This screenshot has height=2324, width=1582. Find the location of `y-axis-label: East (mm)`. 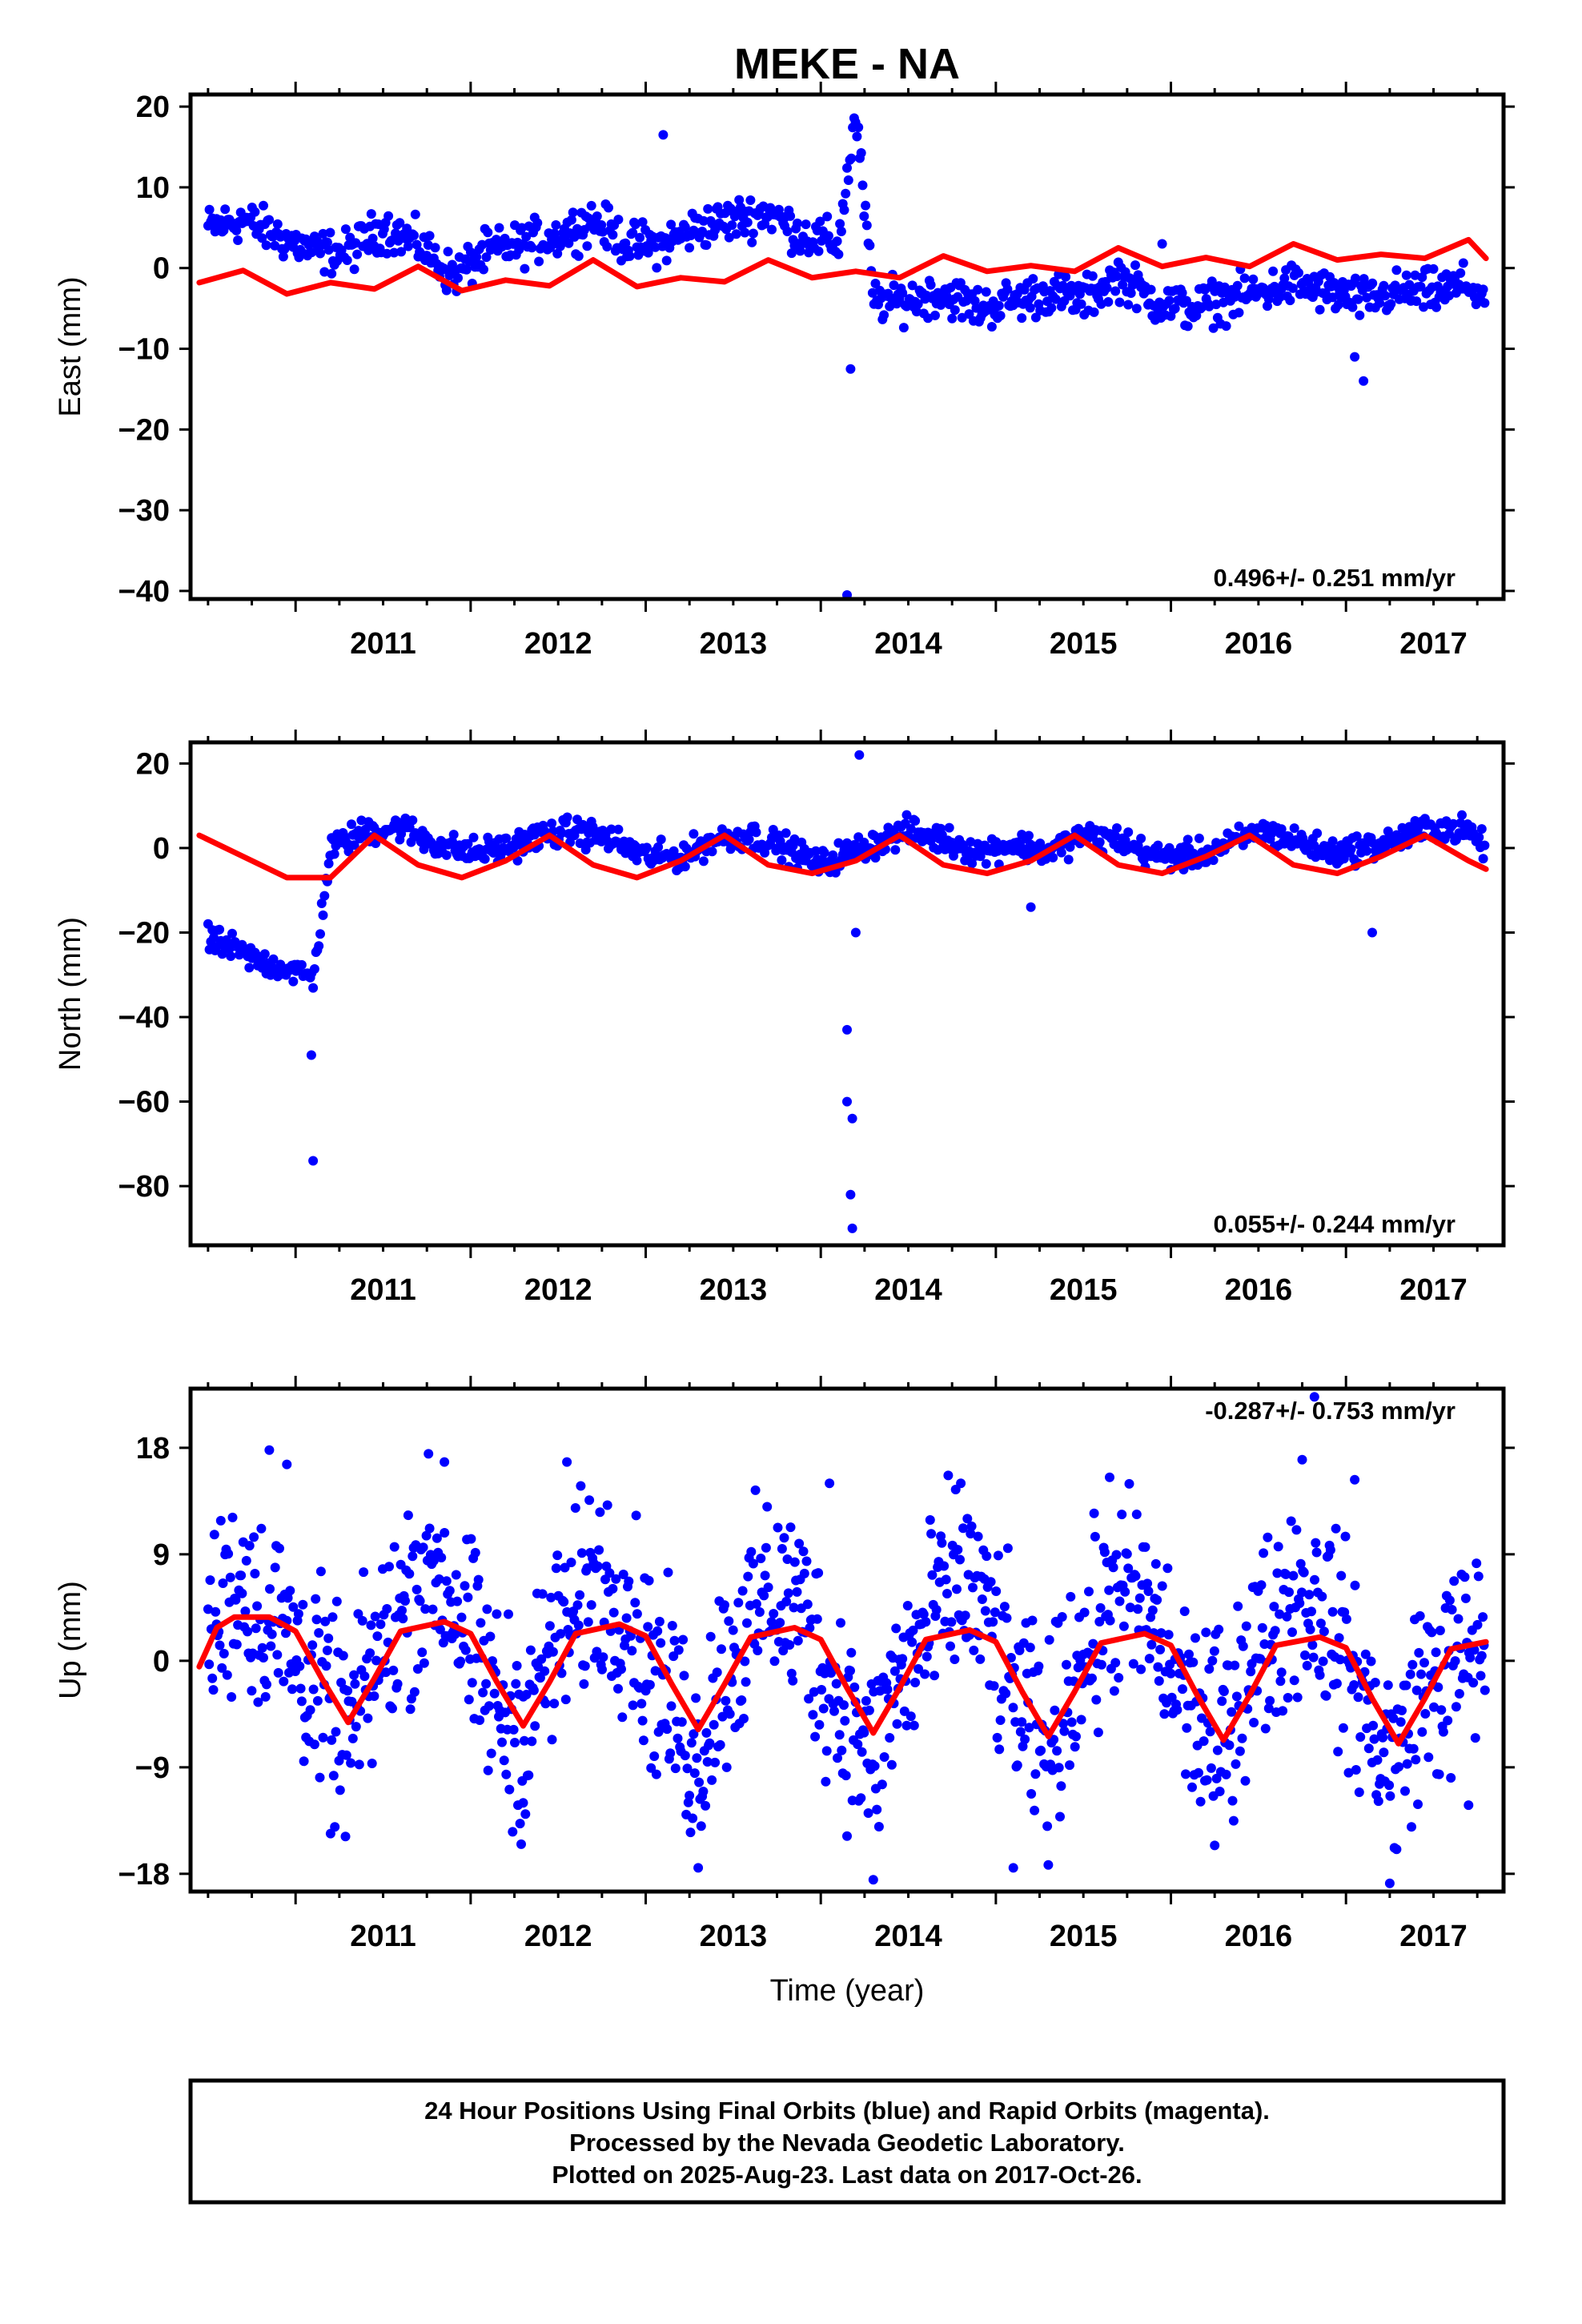

y-axis-label: East (mm) is located at coordinates (70, 346).